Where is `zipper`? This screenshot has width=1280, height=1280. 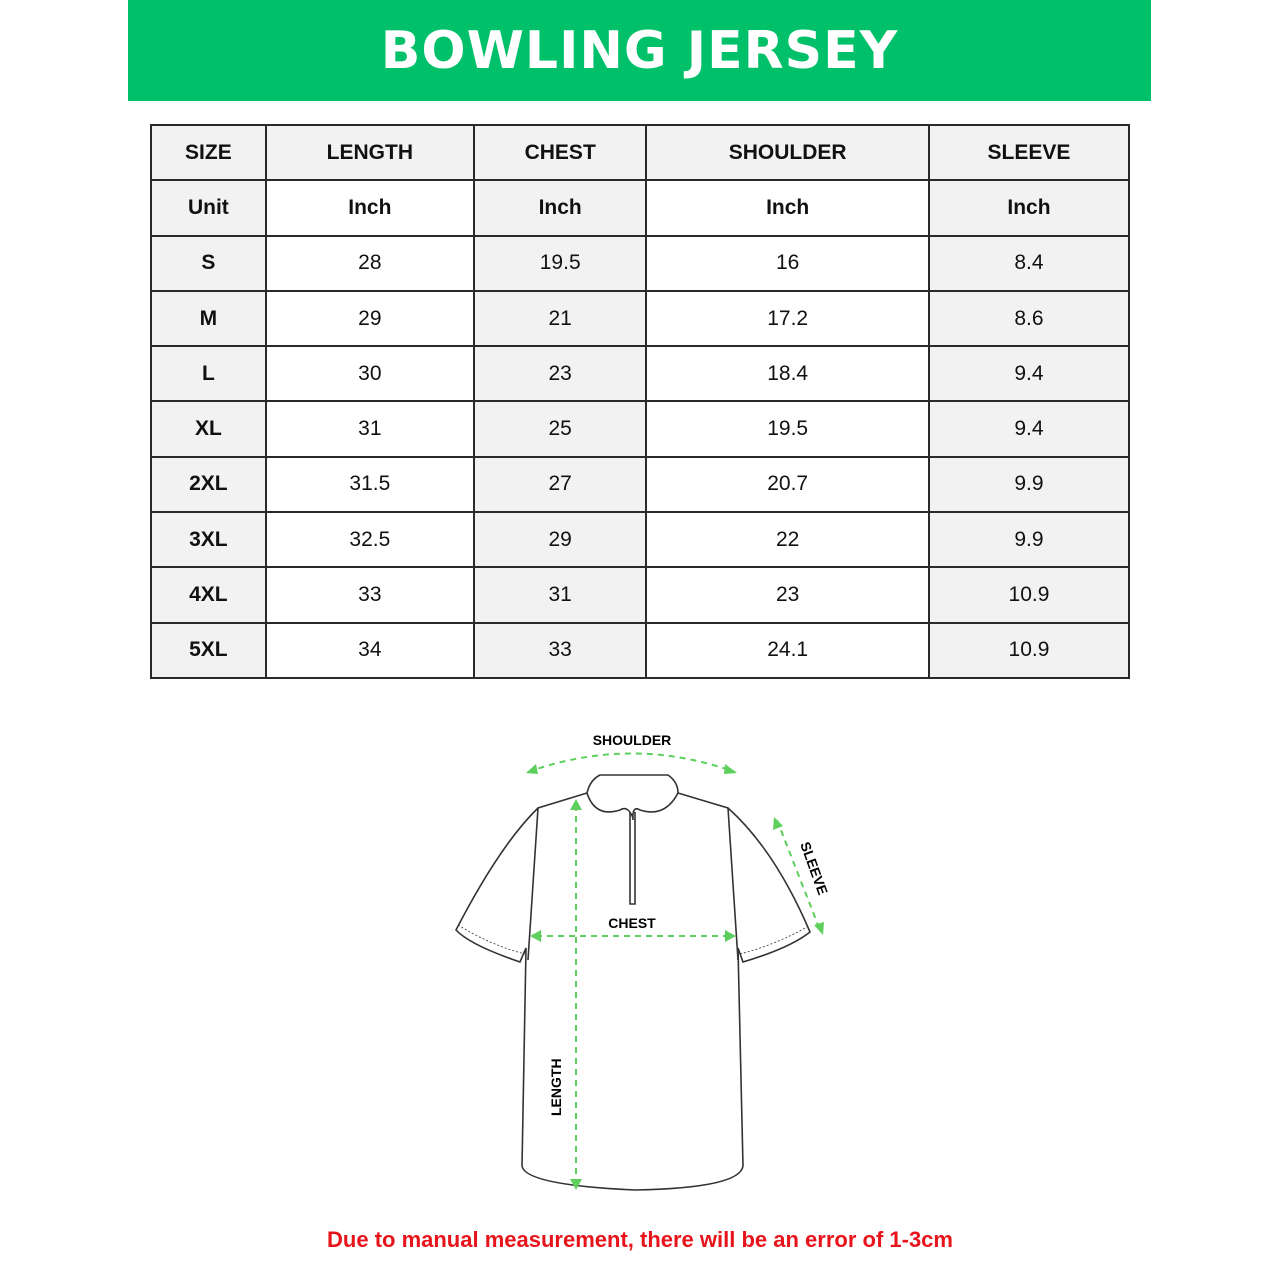
zipper is located at coordinates (632, 858).